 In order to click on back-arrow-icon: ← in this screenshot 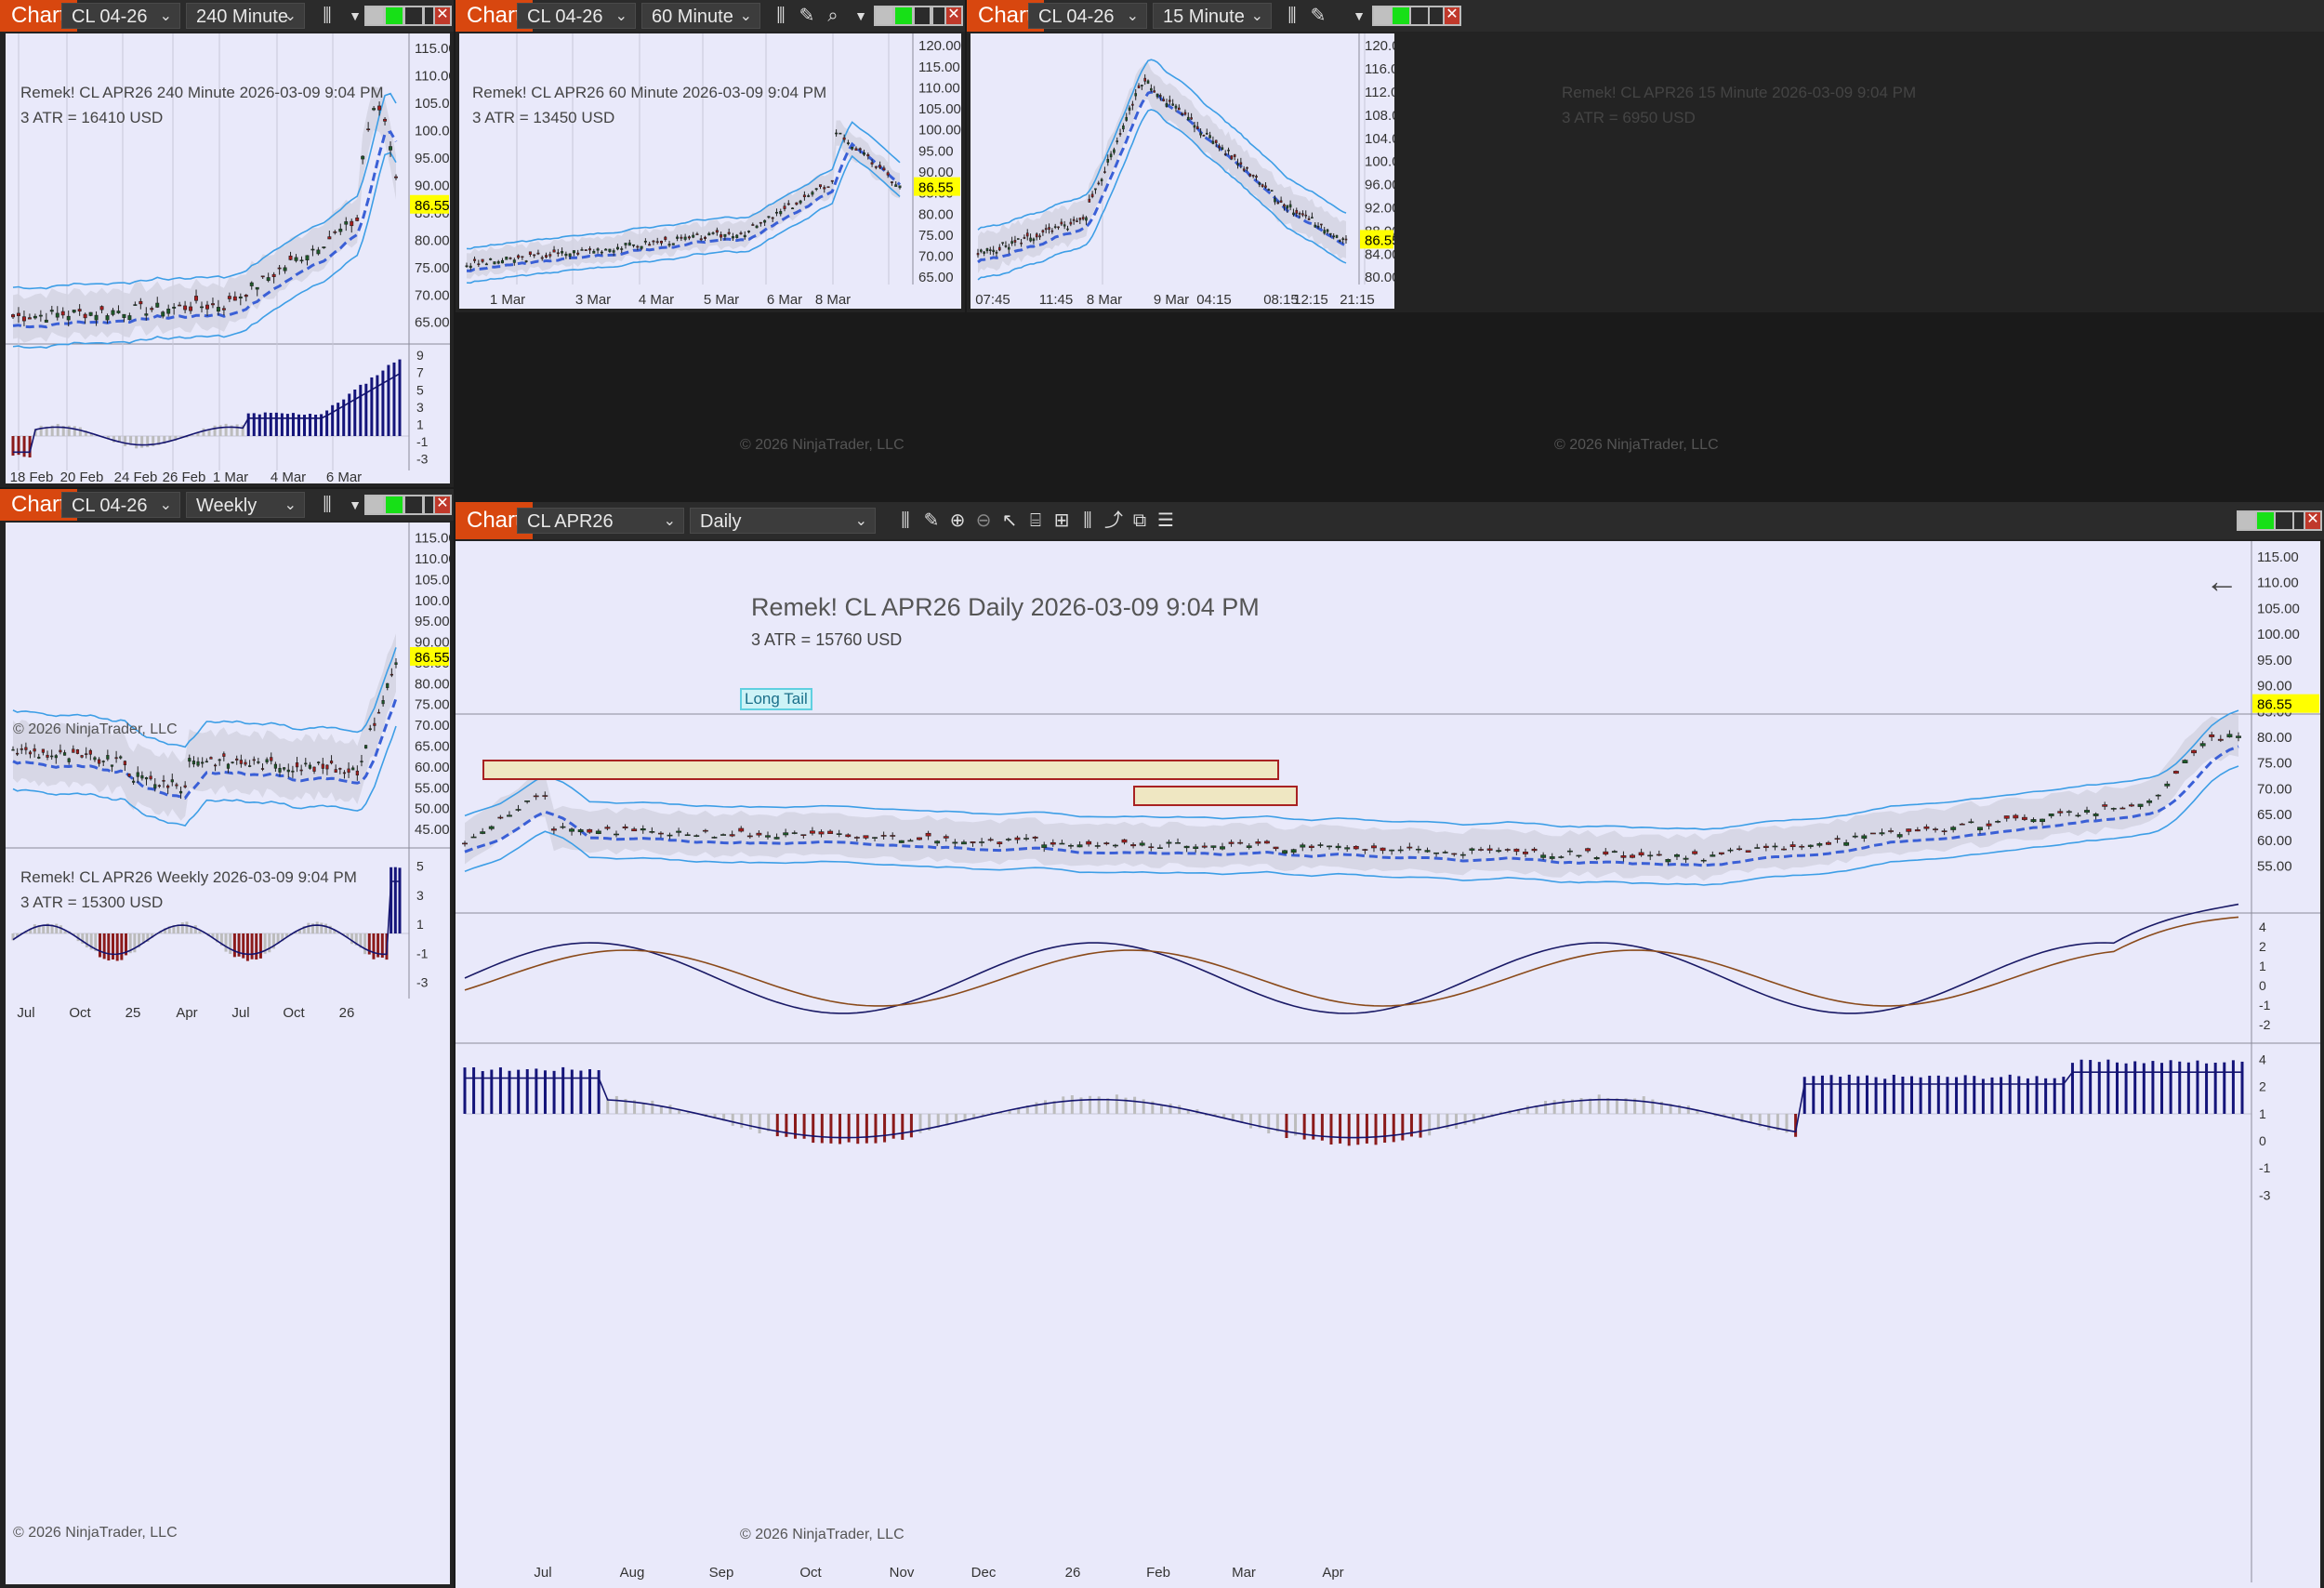, I will do `click(2221, 581)`.